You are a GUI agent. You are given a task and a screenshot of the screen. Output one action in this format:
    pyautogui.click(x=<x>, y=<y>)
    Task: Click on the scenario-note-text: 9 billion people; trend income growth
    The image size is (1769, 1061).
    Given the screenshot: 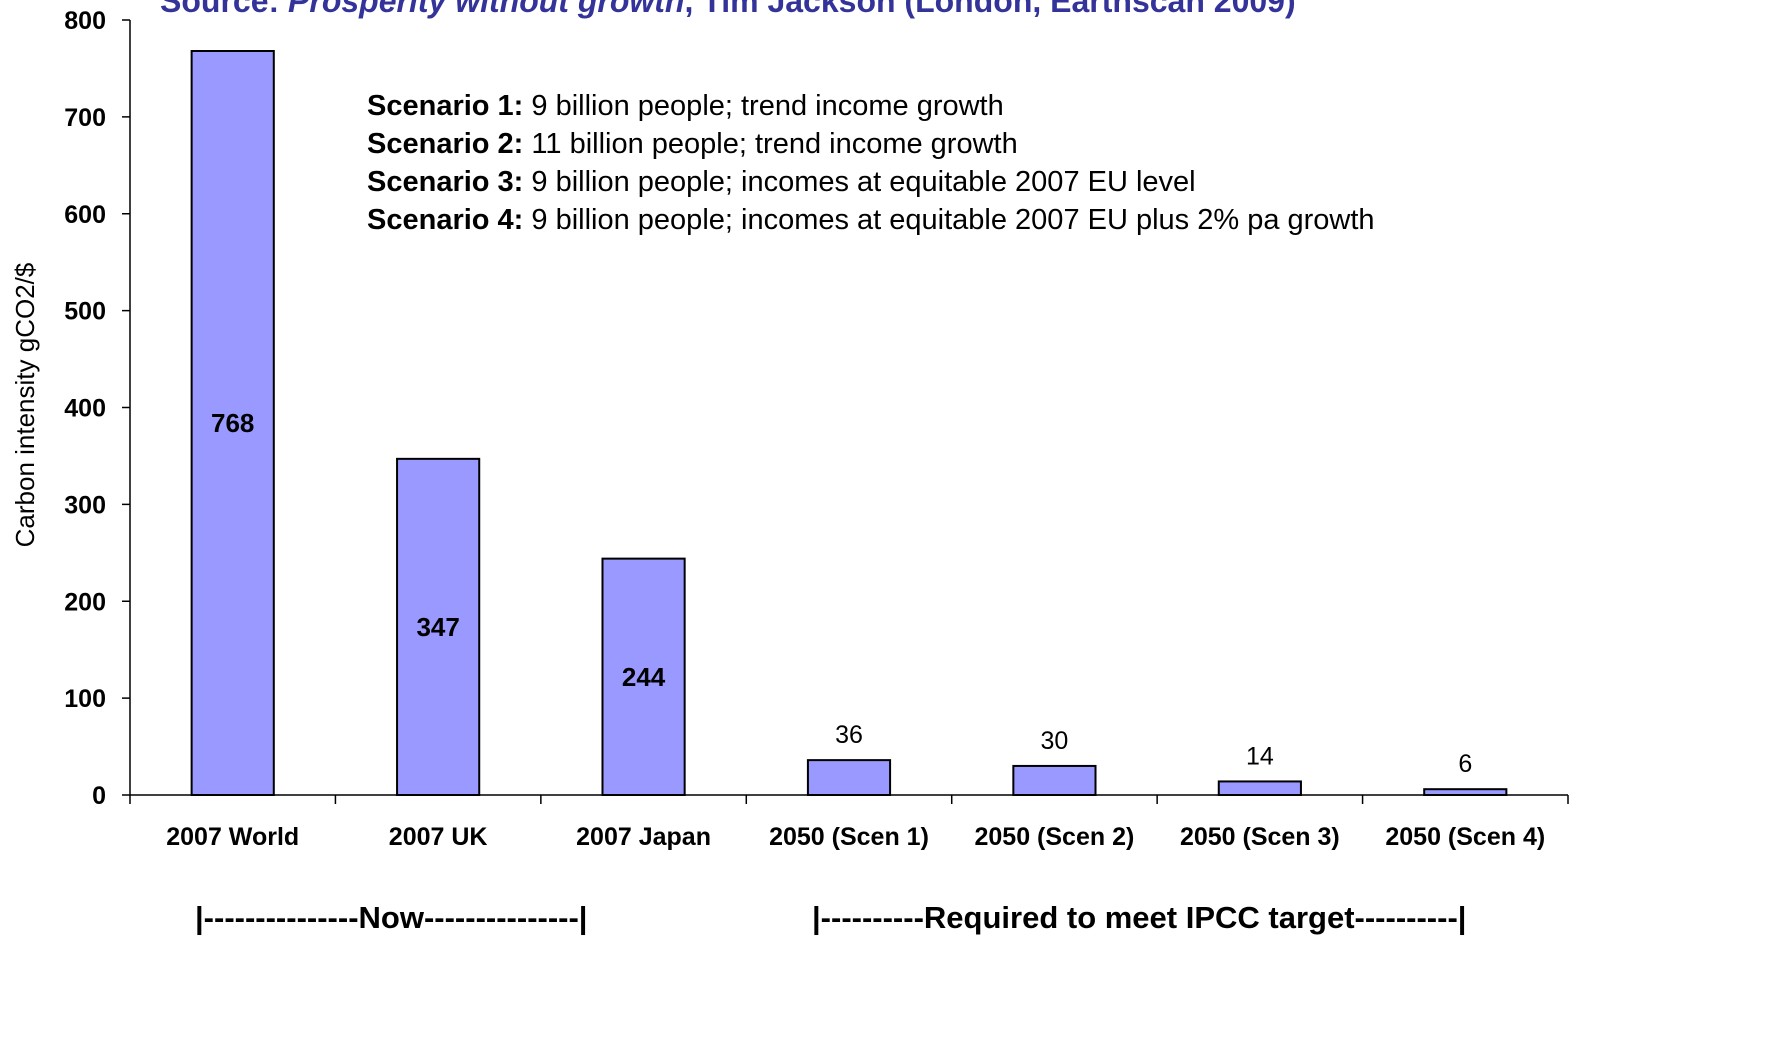 What is the action you would take?
    pyautogui.click(x=763, y=106)
    